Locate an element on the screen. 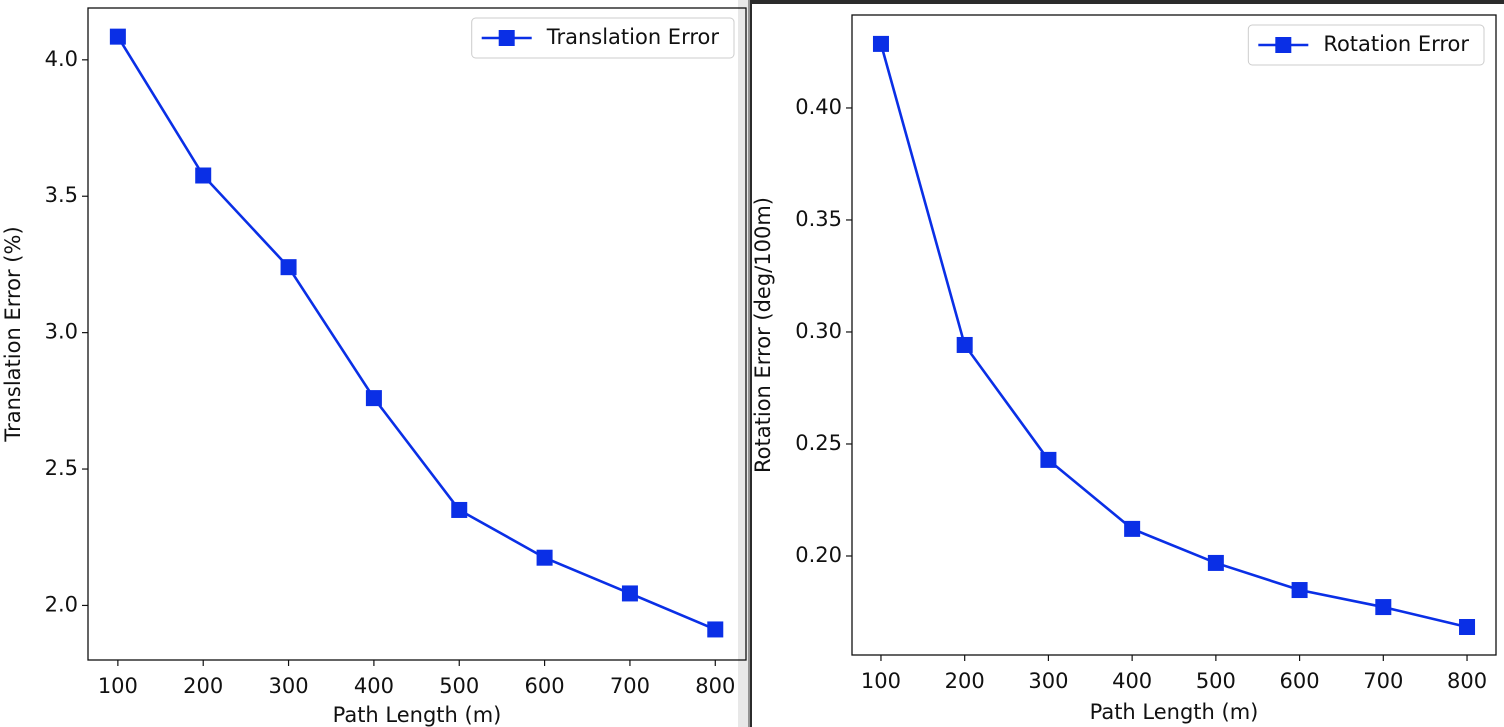  y-axis-label: Translation Error (%) is located at coordinates (13, 334).